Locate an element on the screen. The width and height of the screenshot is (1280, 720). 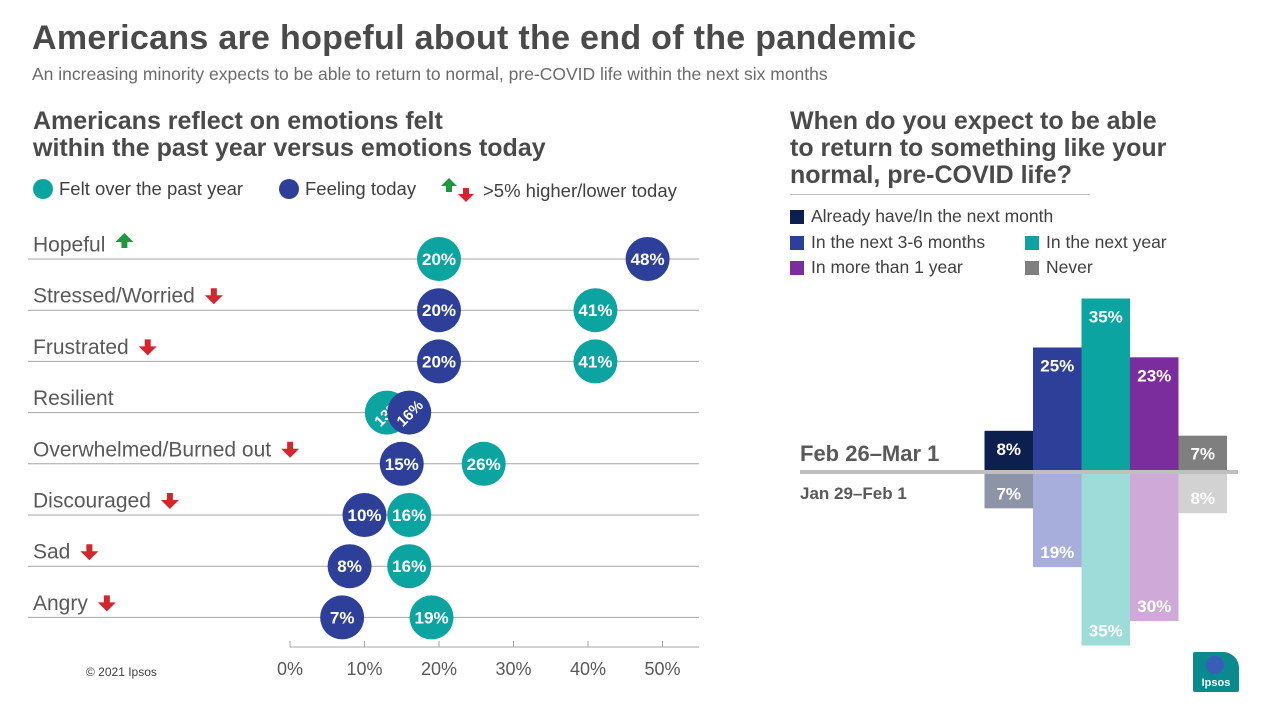
logo-circle-icon is located at coordinates (1215, 665).